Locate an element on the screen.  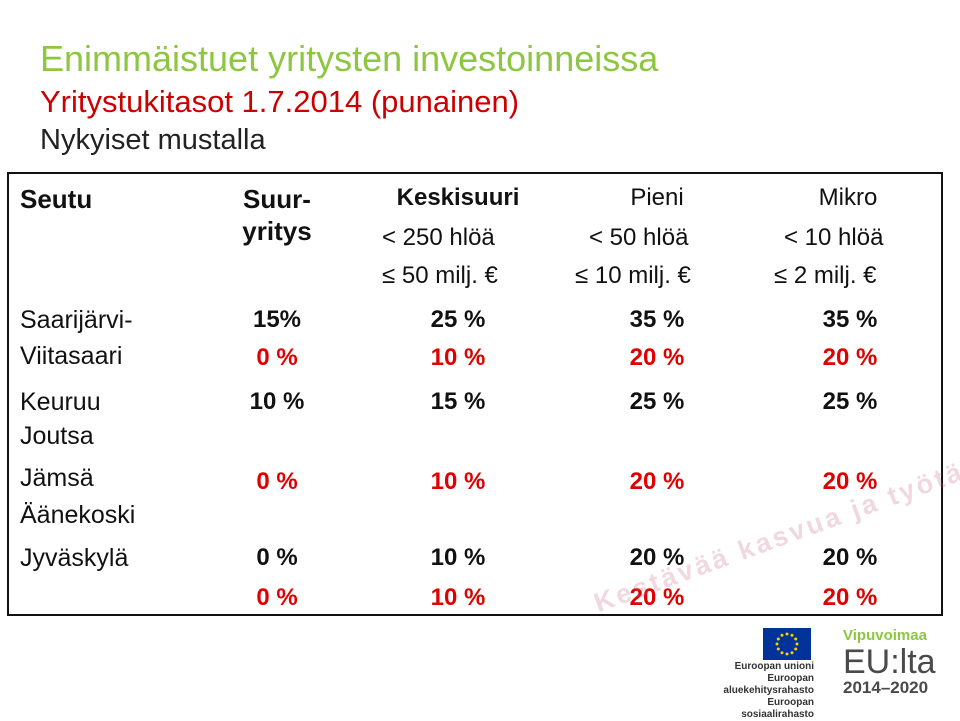
value-r2-keski-new: 10 % is located at coordinates (458, 481).